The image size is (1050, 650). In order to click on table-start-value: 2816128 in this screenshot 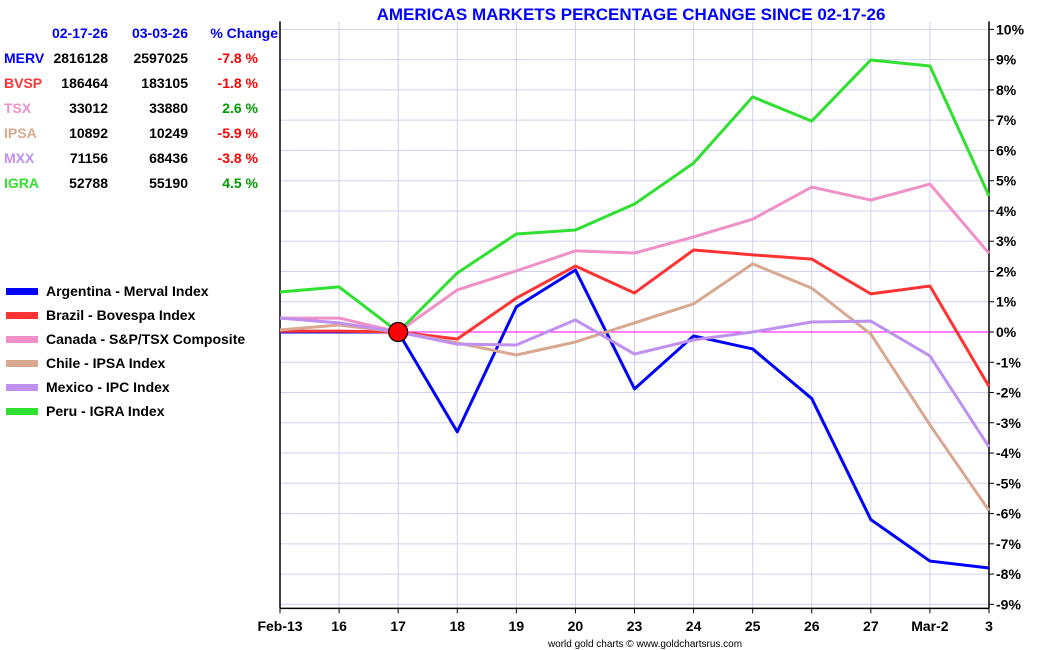, I will do `click(80, 58)`.